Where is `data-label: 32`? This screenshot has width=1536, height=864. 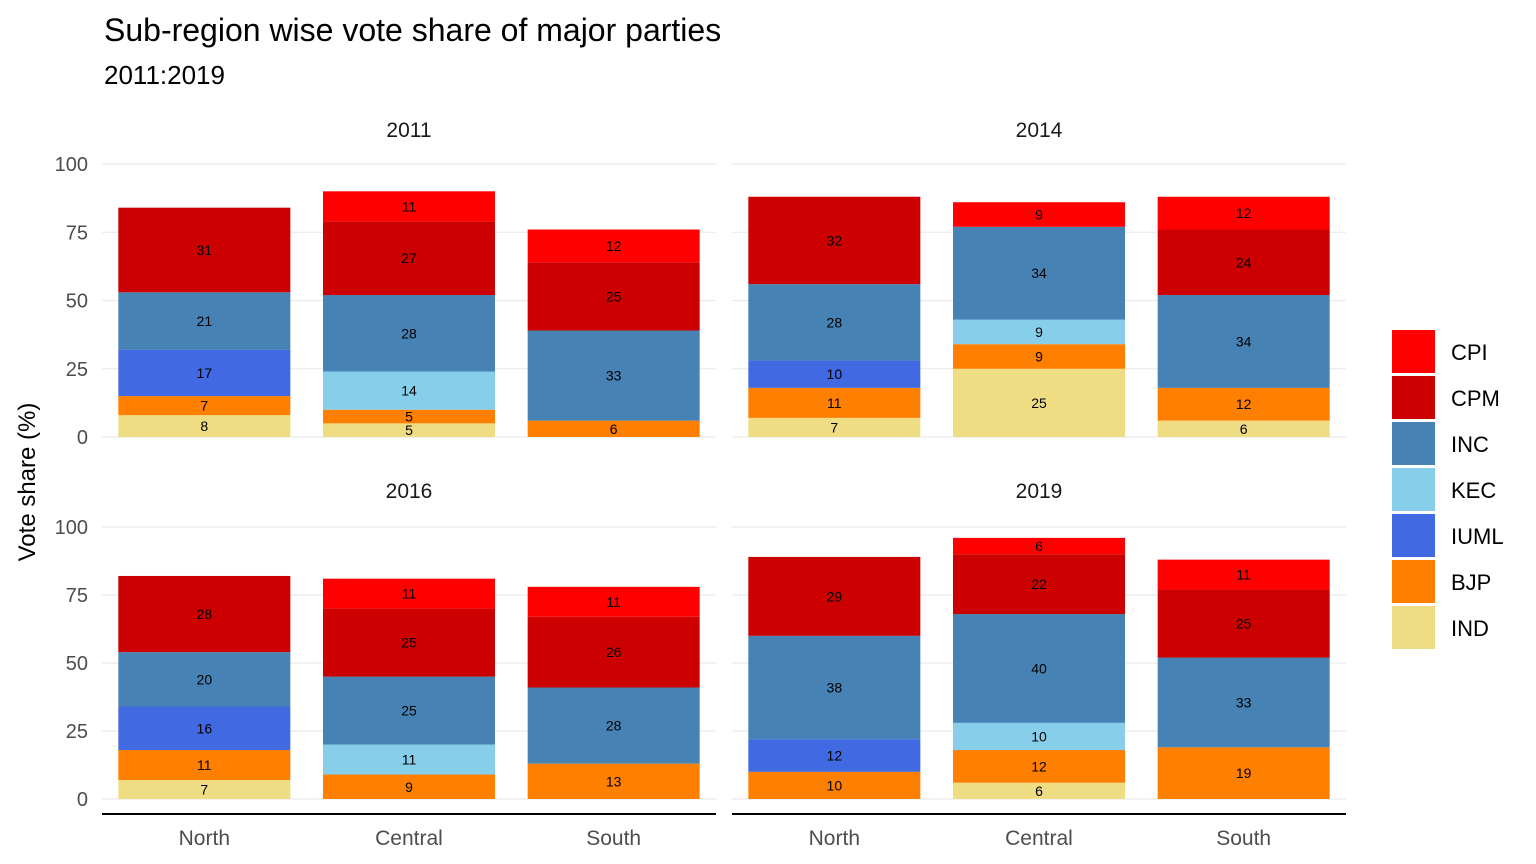
data-label: 32 is located at coordinates (835, 240).